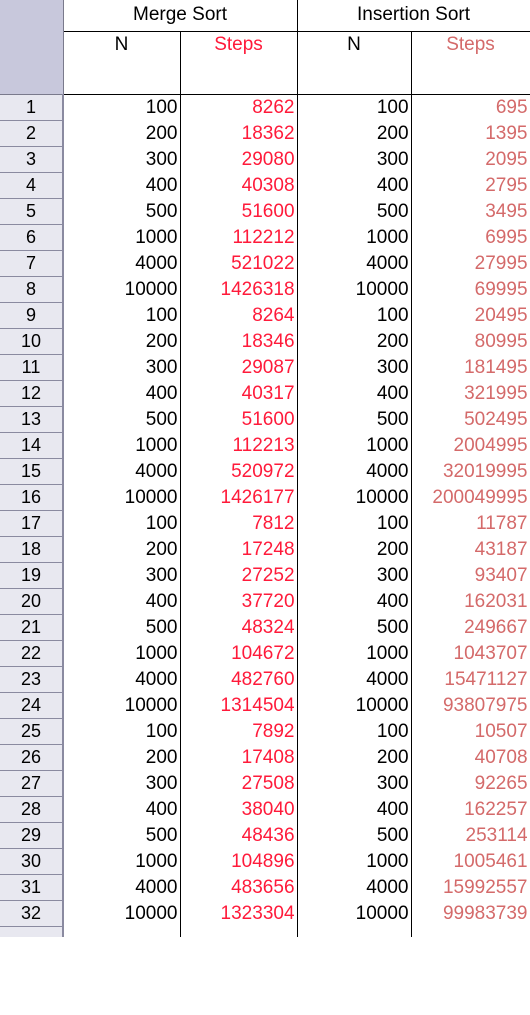  What do you see at coordinates (470, 705) in the screenshot?
I see `is-steps-cell: 93807975` at bounding box center [470, 705].